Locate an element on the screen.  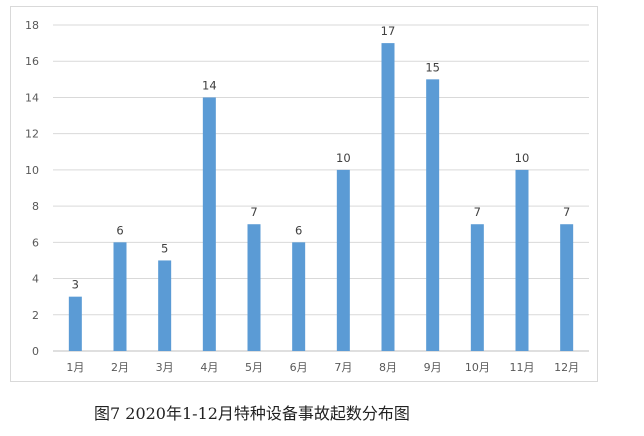
data-label: 15 is located at coordinates (432, 67).